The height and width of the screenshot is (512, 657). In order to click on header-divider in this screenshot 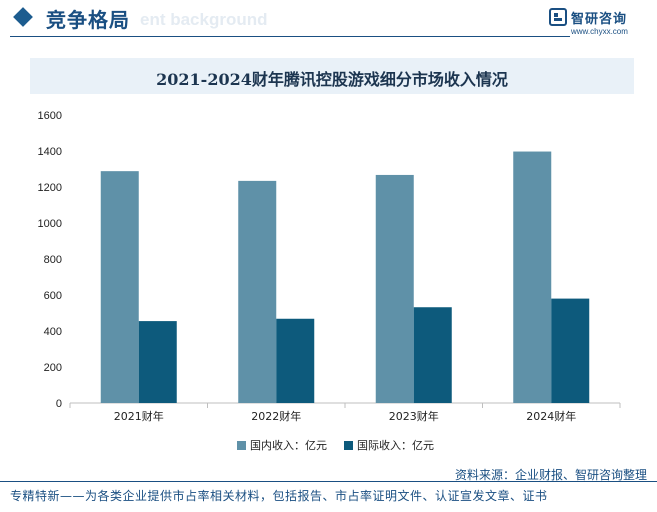, I will do `click(290, 36)`.